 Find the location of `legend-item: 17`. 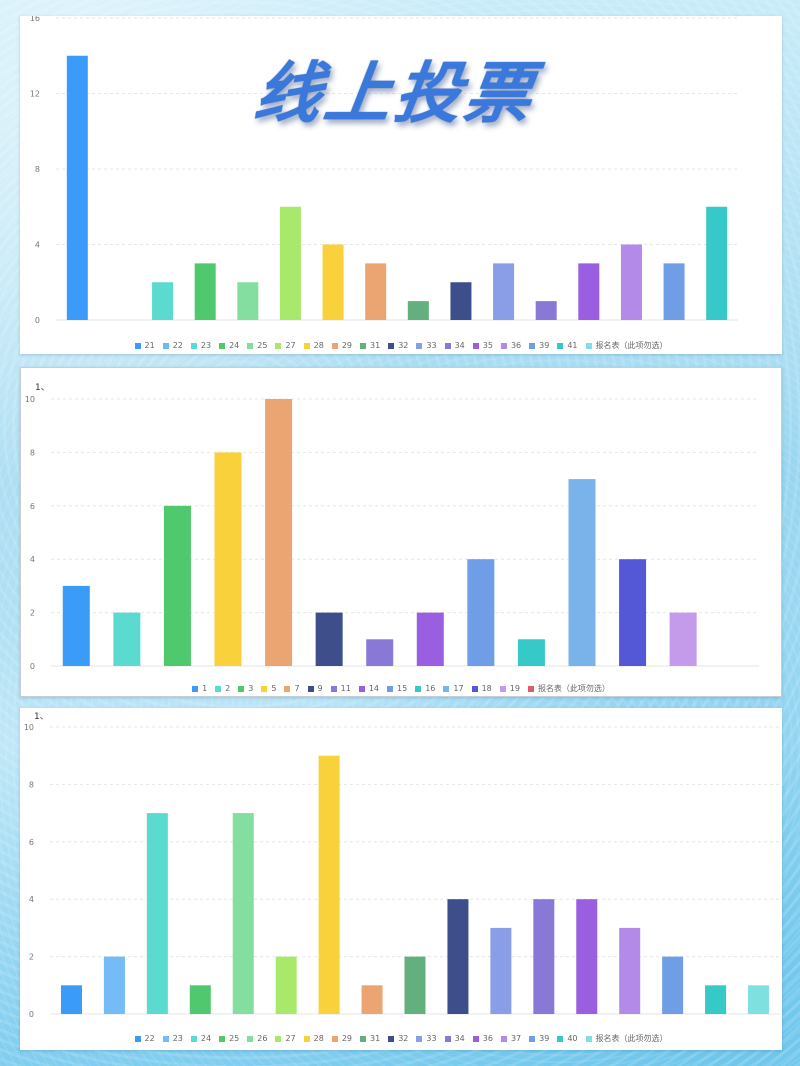

legend-item: 17 is located at coordinates (453, 688).